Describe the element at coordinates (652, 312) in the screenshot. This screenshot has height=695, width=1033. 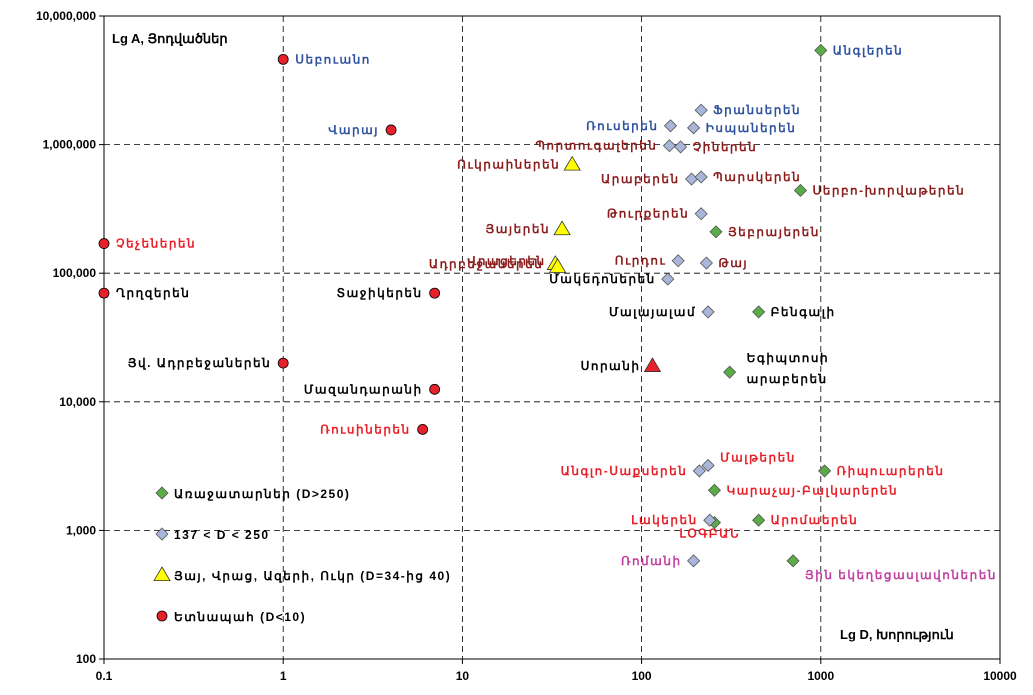
I see `point-label: Մալայալամ` at that location.